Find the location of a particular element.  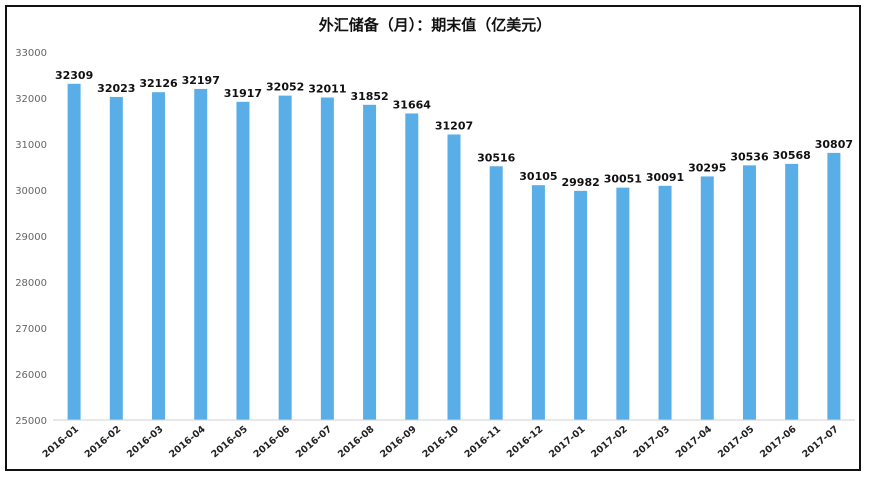

data-label: 30105 is located at coordinates (538, 176).